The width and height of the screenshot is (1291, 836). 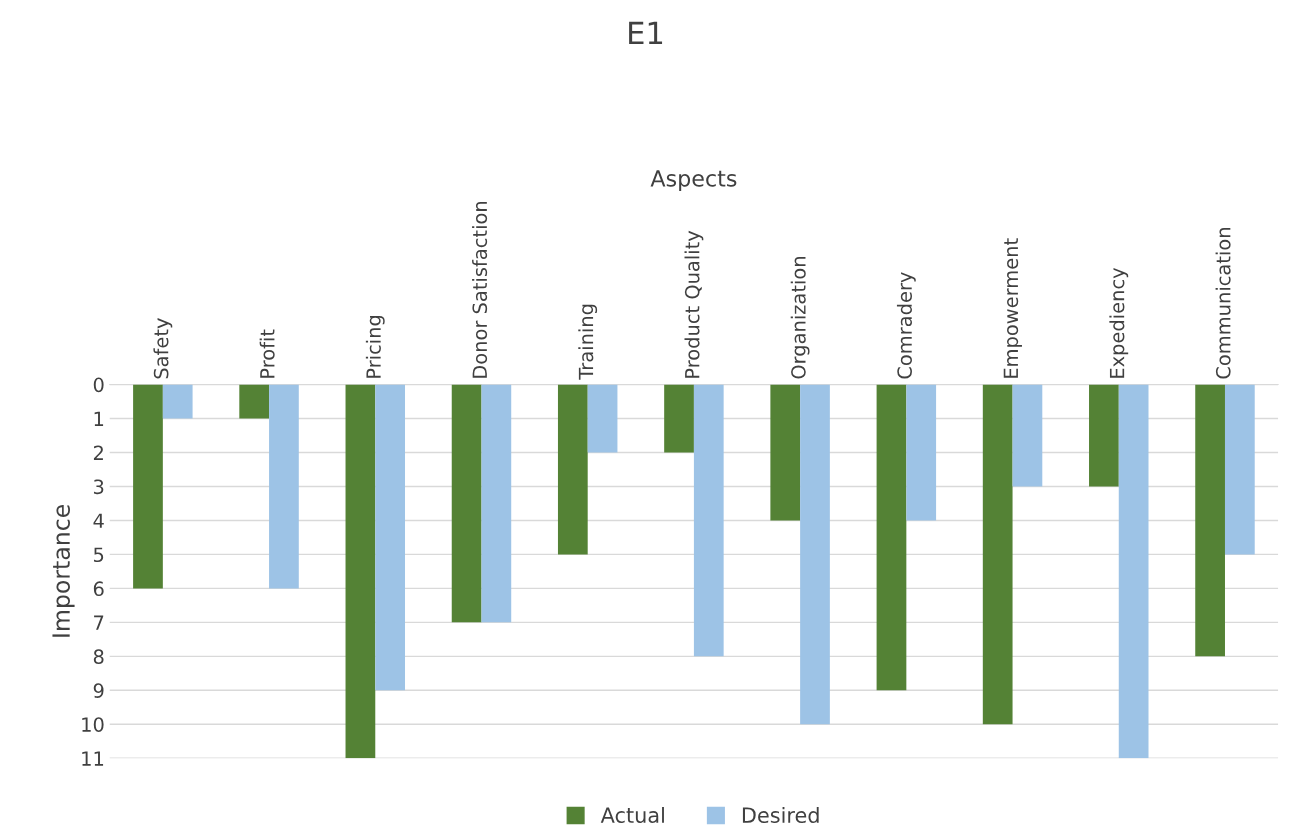 I want to click on x-tick-label: Comradery, so click(x=906, y=325).